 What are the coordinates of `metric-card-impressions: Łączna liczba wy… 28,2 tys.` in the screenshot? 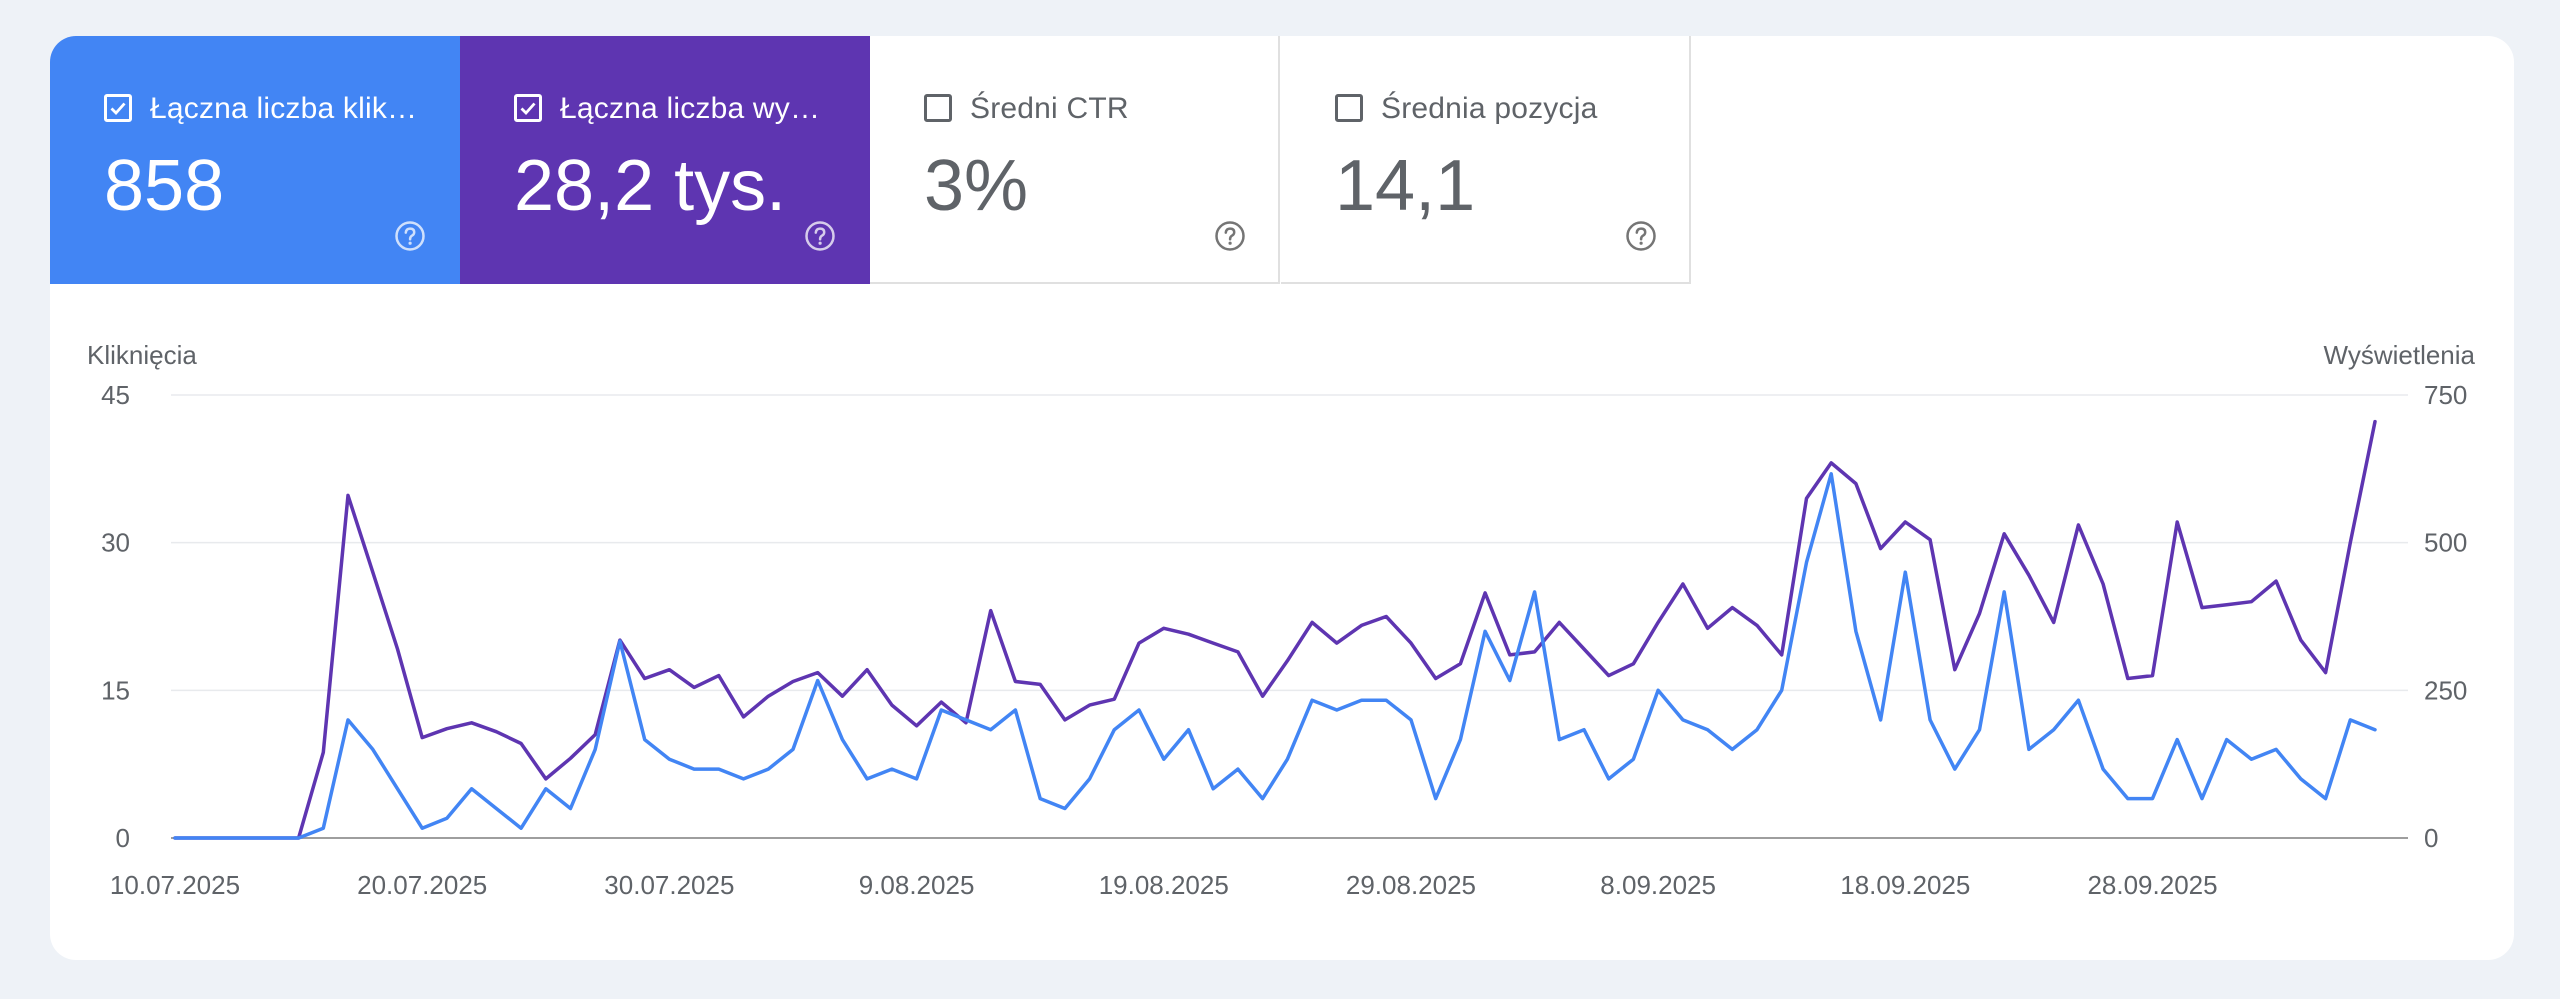 It's located at (665, 160).